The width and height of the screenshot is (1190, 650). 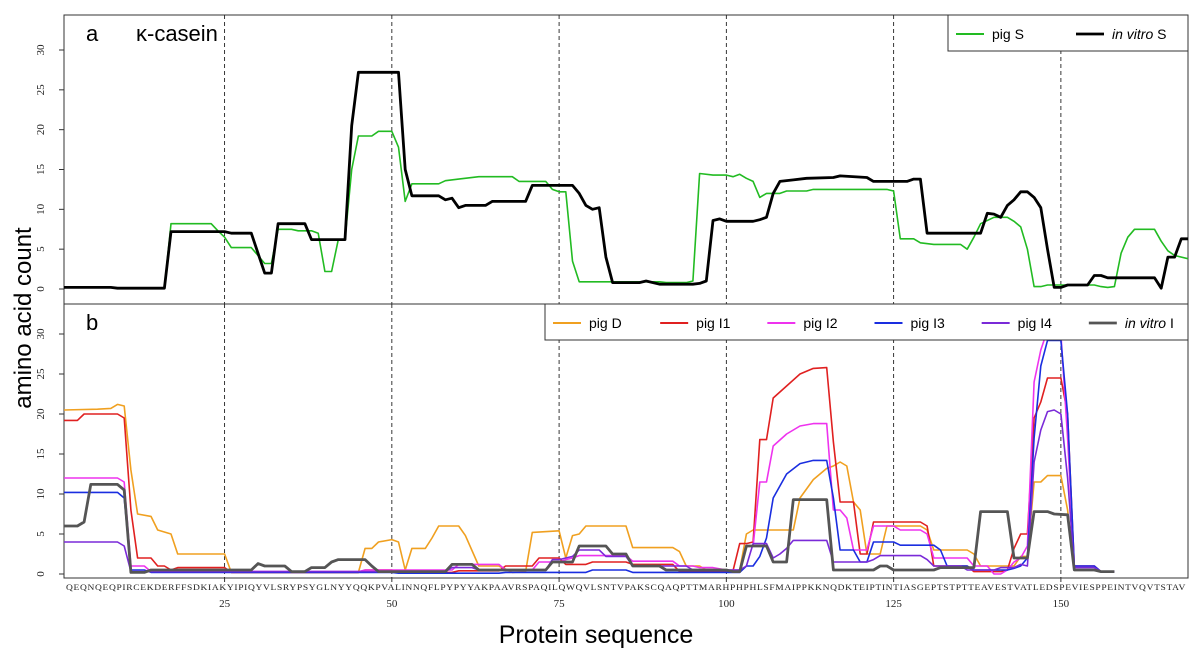 I want to click on legend-label-pig-i4: pig I4, so click(x=1035, y=323).